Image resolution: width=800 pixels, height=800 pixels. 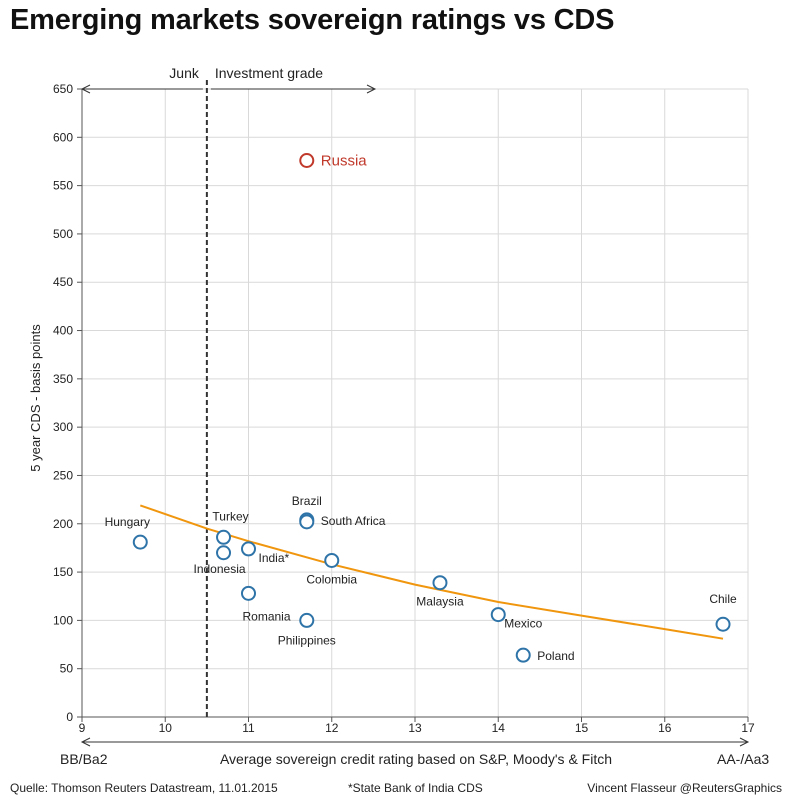 What do you see at coordinates (63, 379) in the screenshot?
I see `y-tick-label: 350` at bounding box center [63, 379].